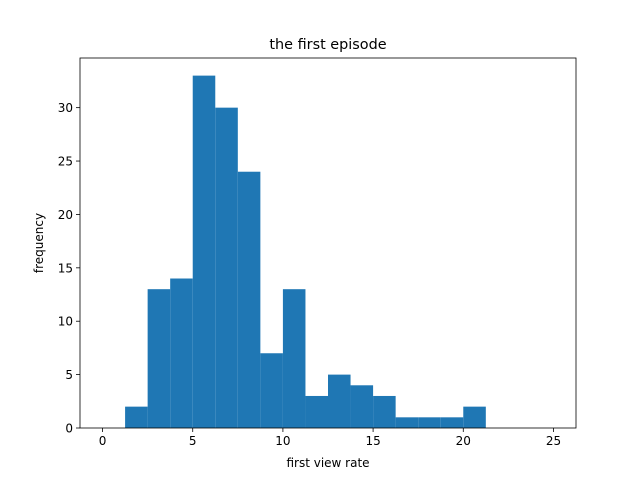 The image size is (640, 484). What do you see at coordinates (69, 429) in the screenshot?
I see `y-tick-label: 0` at bounding box center [69, 429].